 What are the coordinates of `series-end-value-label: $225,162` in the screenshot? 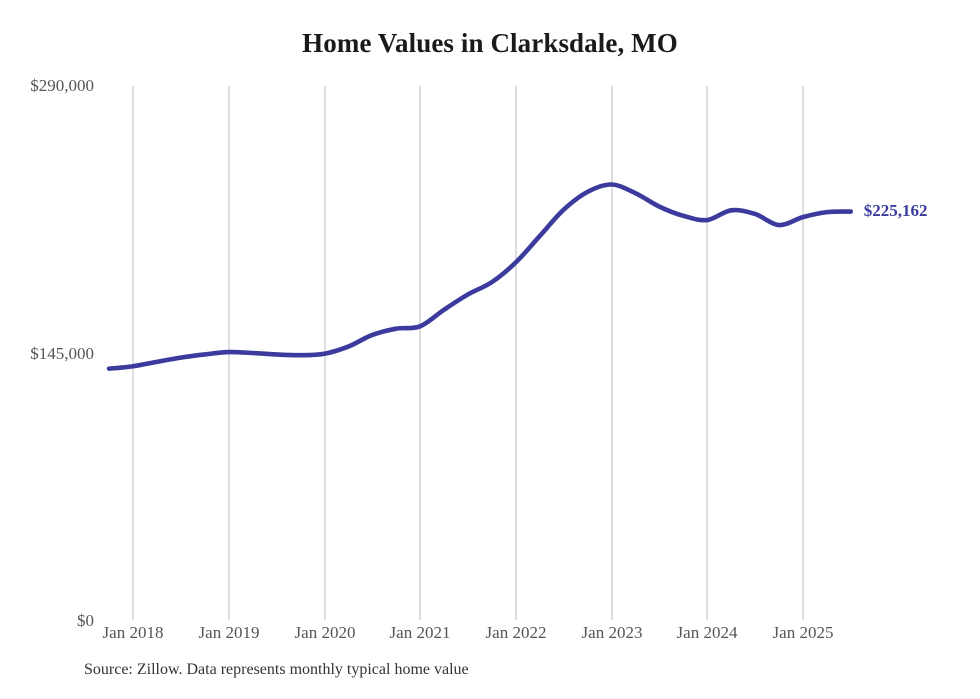 It's located at (895, 210).